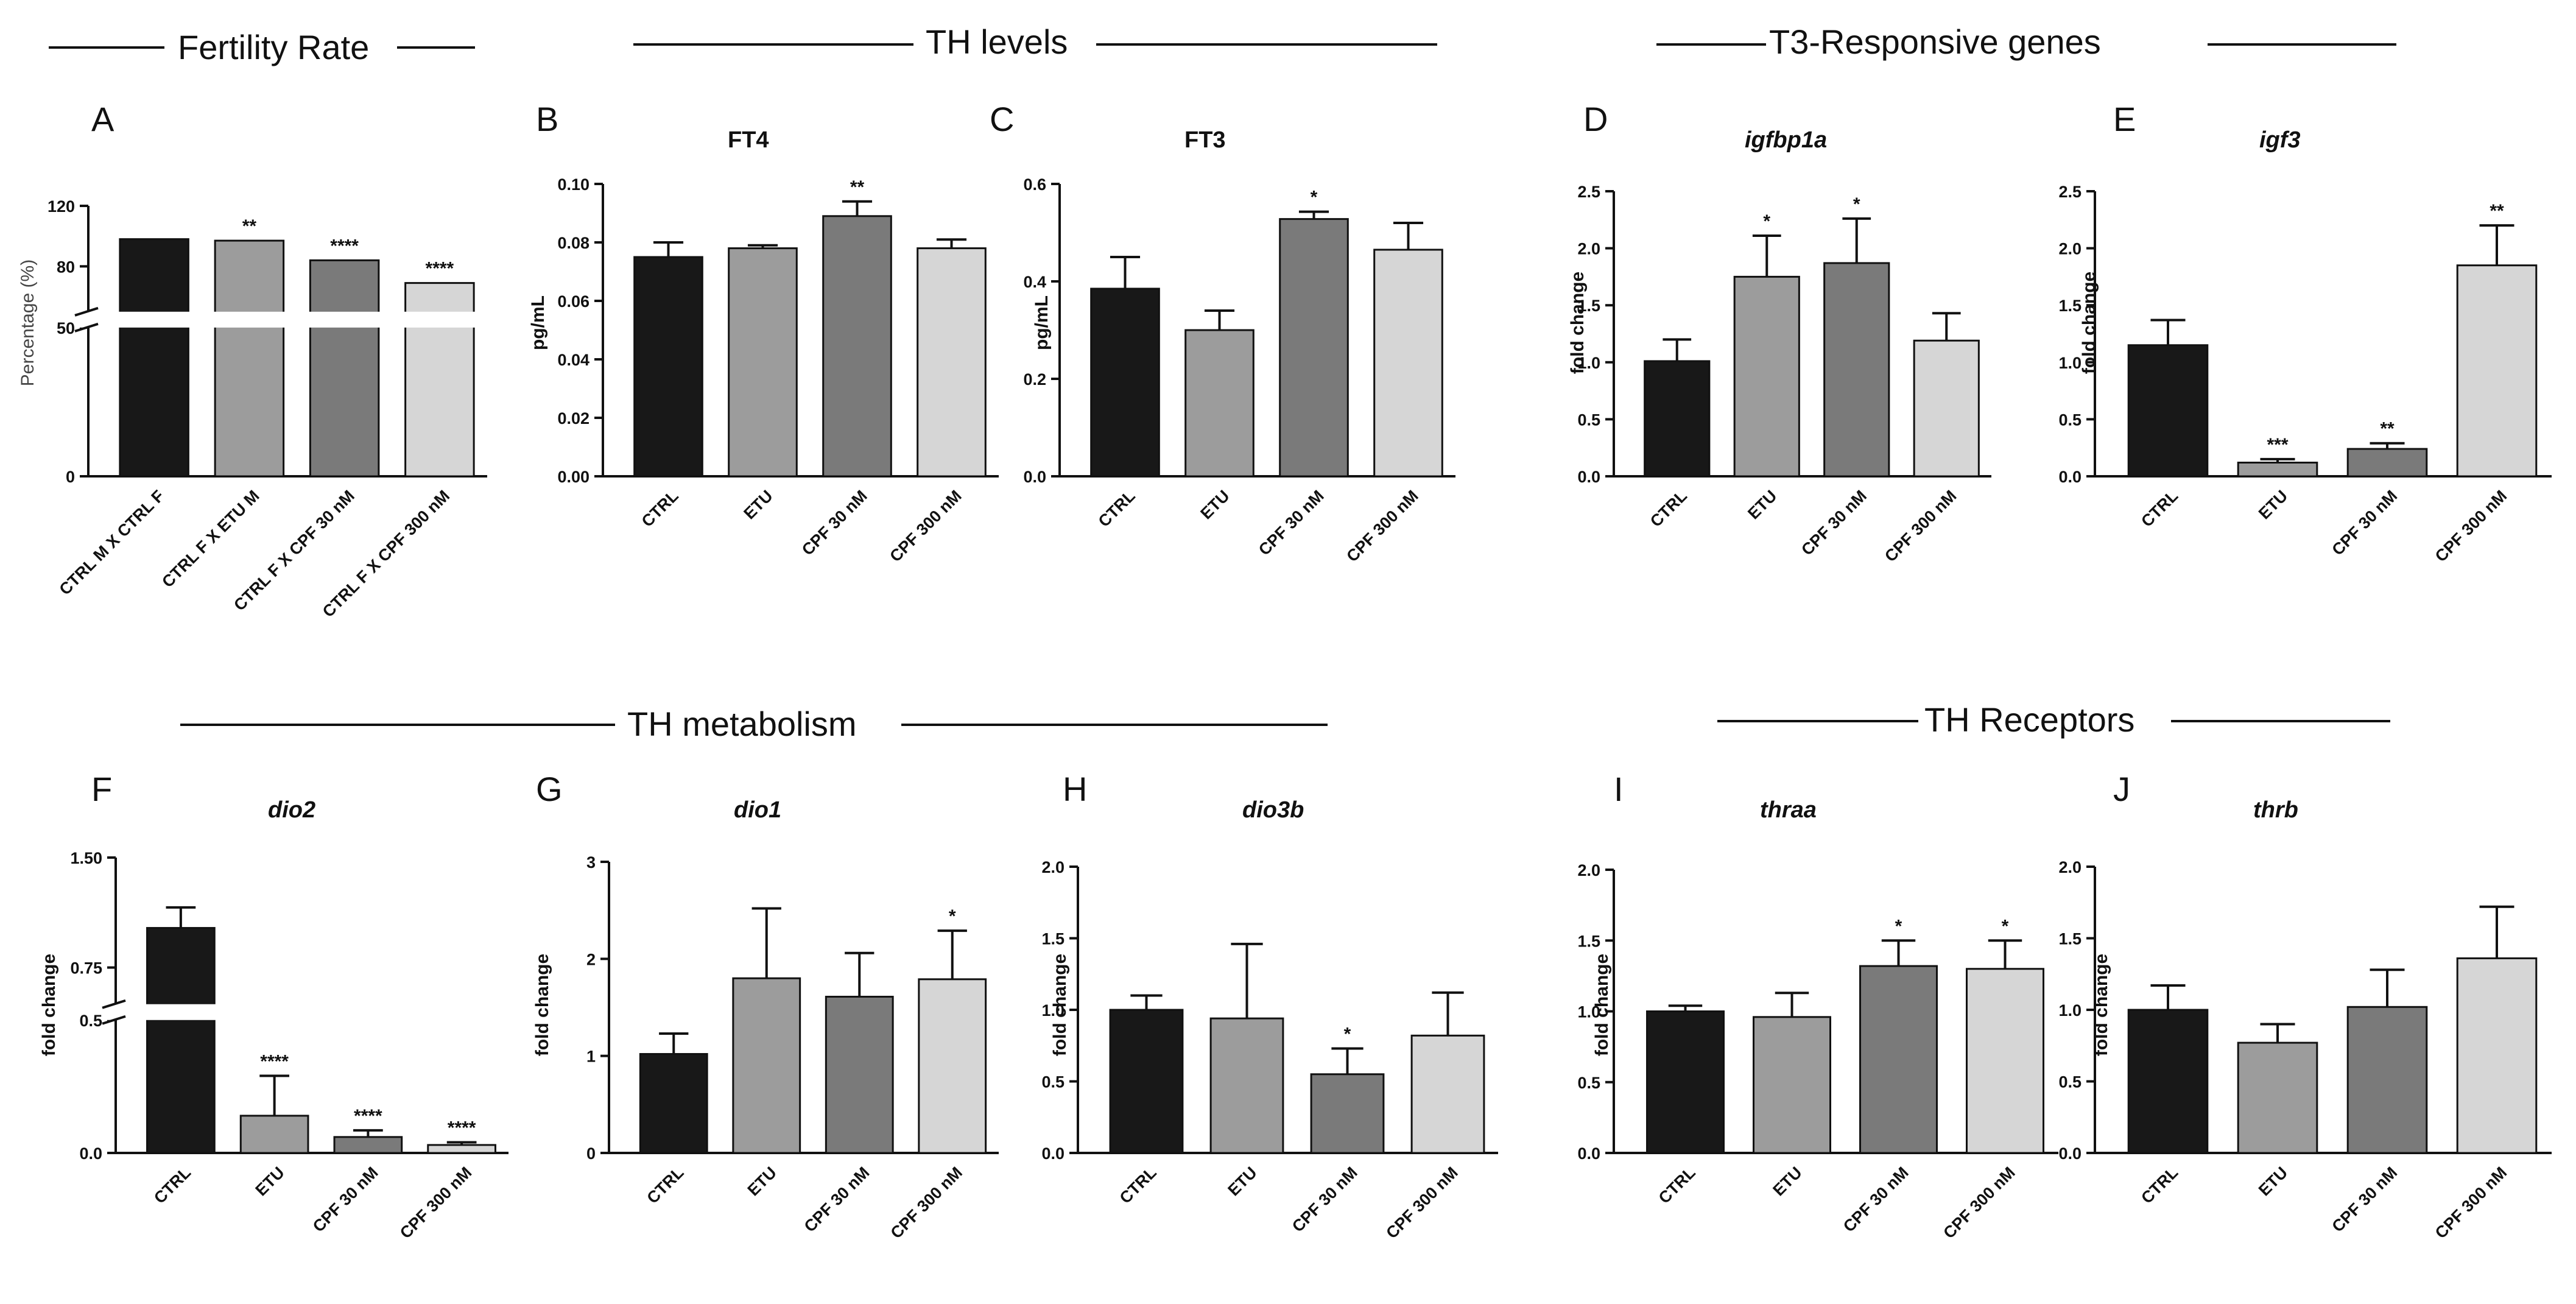 This screenshot has height=1304, width=2576. What do you see at coordinates (1002, 119) in the screenshot?
I see `panel-letter: C` at bounding box center [1002, 119].